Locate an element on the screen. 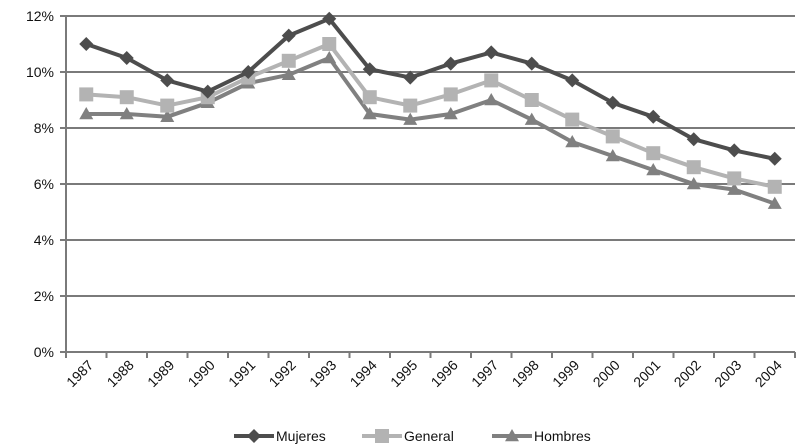 The image size is (808, 448). y-tick-label: 10% is located at coordinates (40, 72).